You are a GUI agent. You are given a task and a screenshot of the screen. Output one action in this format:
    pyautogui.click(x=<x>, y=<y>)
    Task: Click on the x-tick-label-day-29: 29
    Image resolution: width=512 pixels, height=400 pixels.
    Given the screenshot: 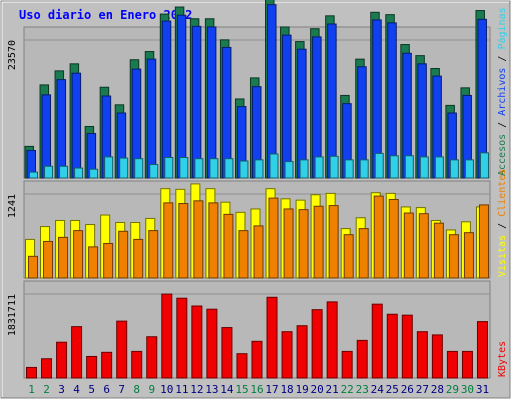 What is the action you would take?
    pyautogui.click(x=452, y=389)
    